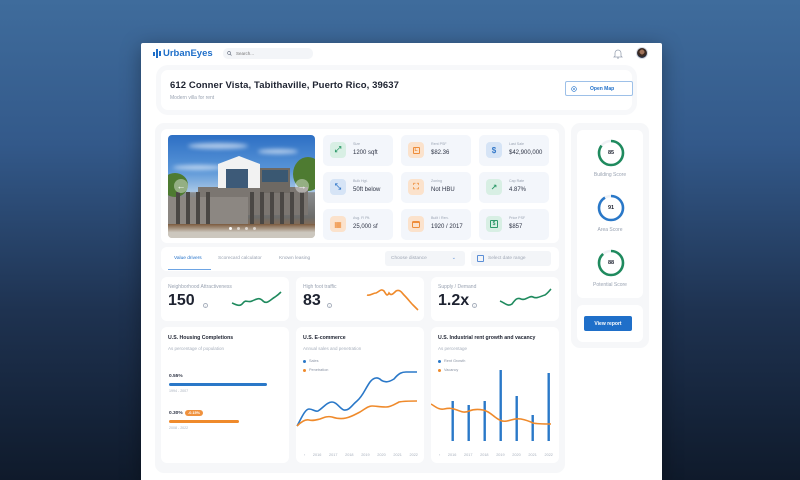 The image size is (800, 480). I want to click on change-badge: -0.15%, so click(194, 413).